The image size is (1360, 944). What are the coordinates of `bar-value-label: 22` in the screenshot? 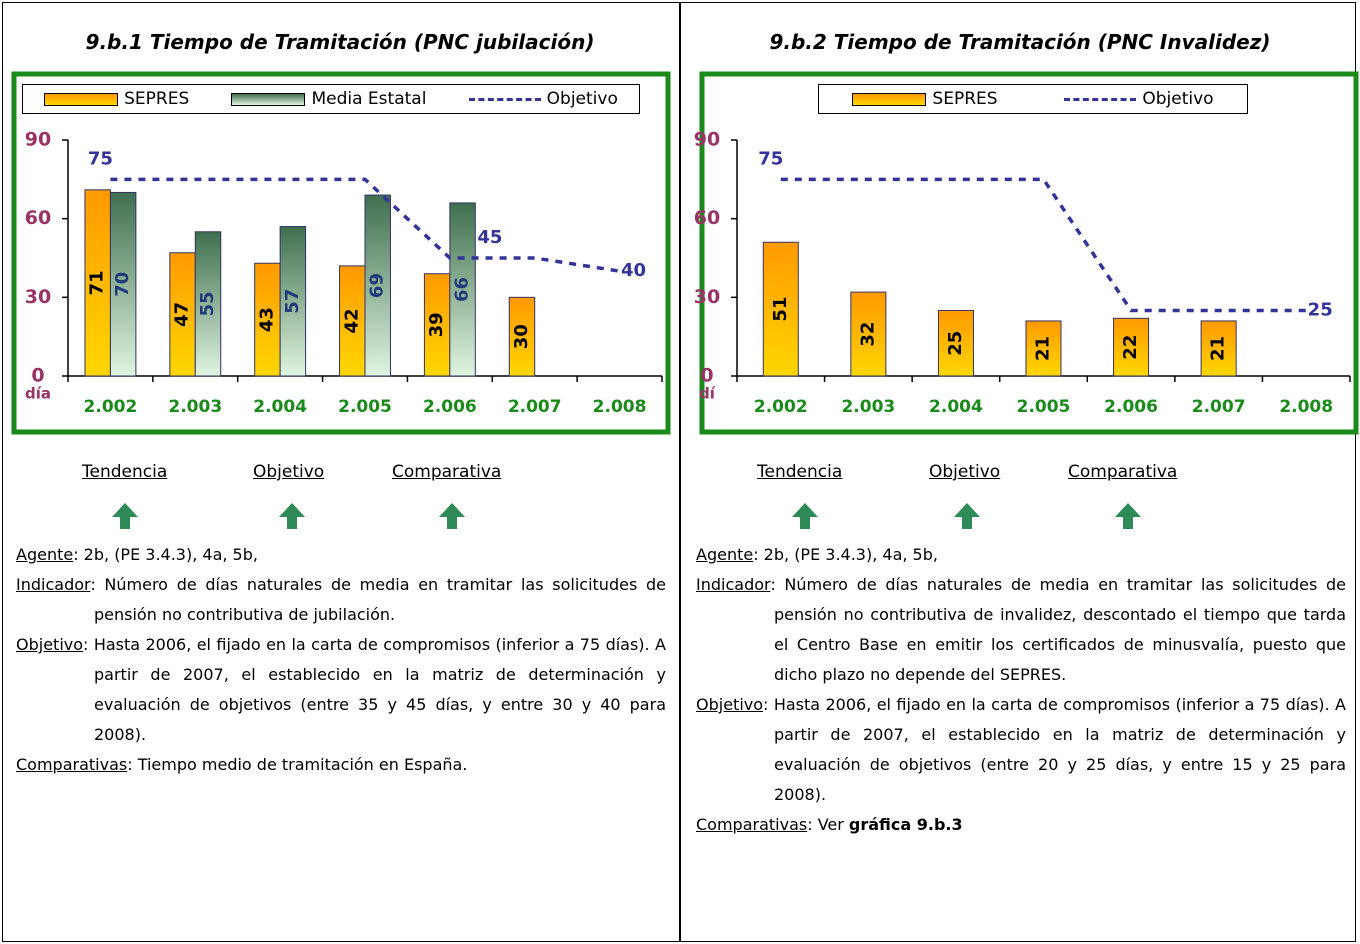 It's located at (1130, 347).